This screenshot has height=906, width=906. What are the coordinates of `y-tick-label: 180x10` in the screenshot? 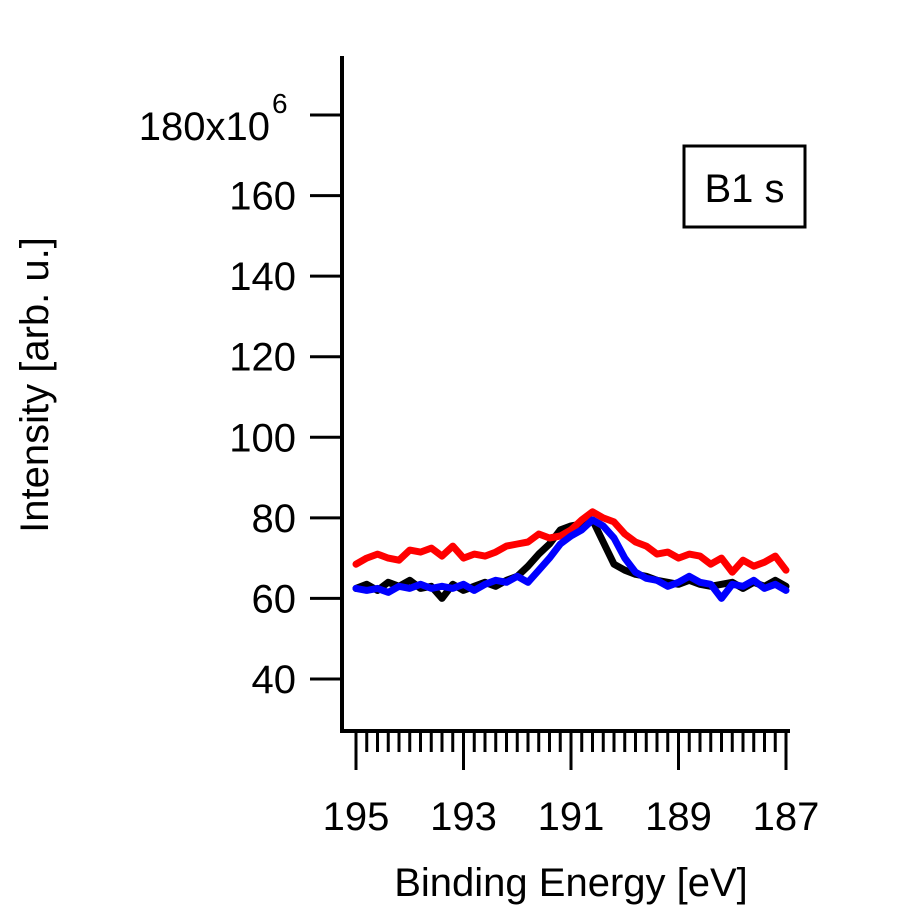 It's located at (204, 127).